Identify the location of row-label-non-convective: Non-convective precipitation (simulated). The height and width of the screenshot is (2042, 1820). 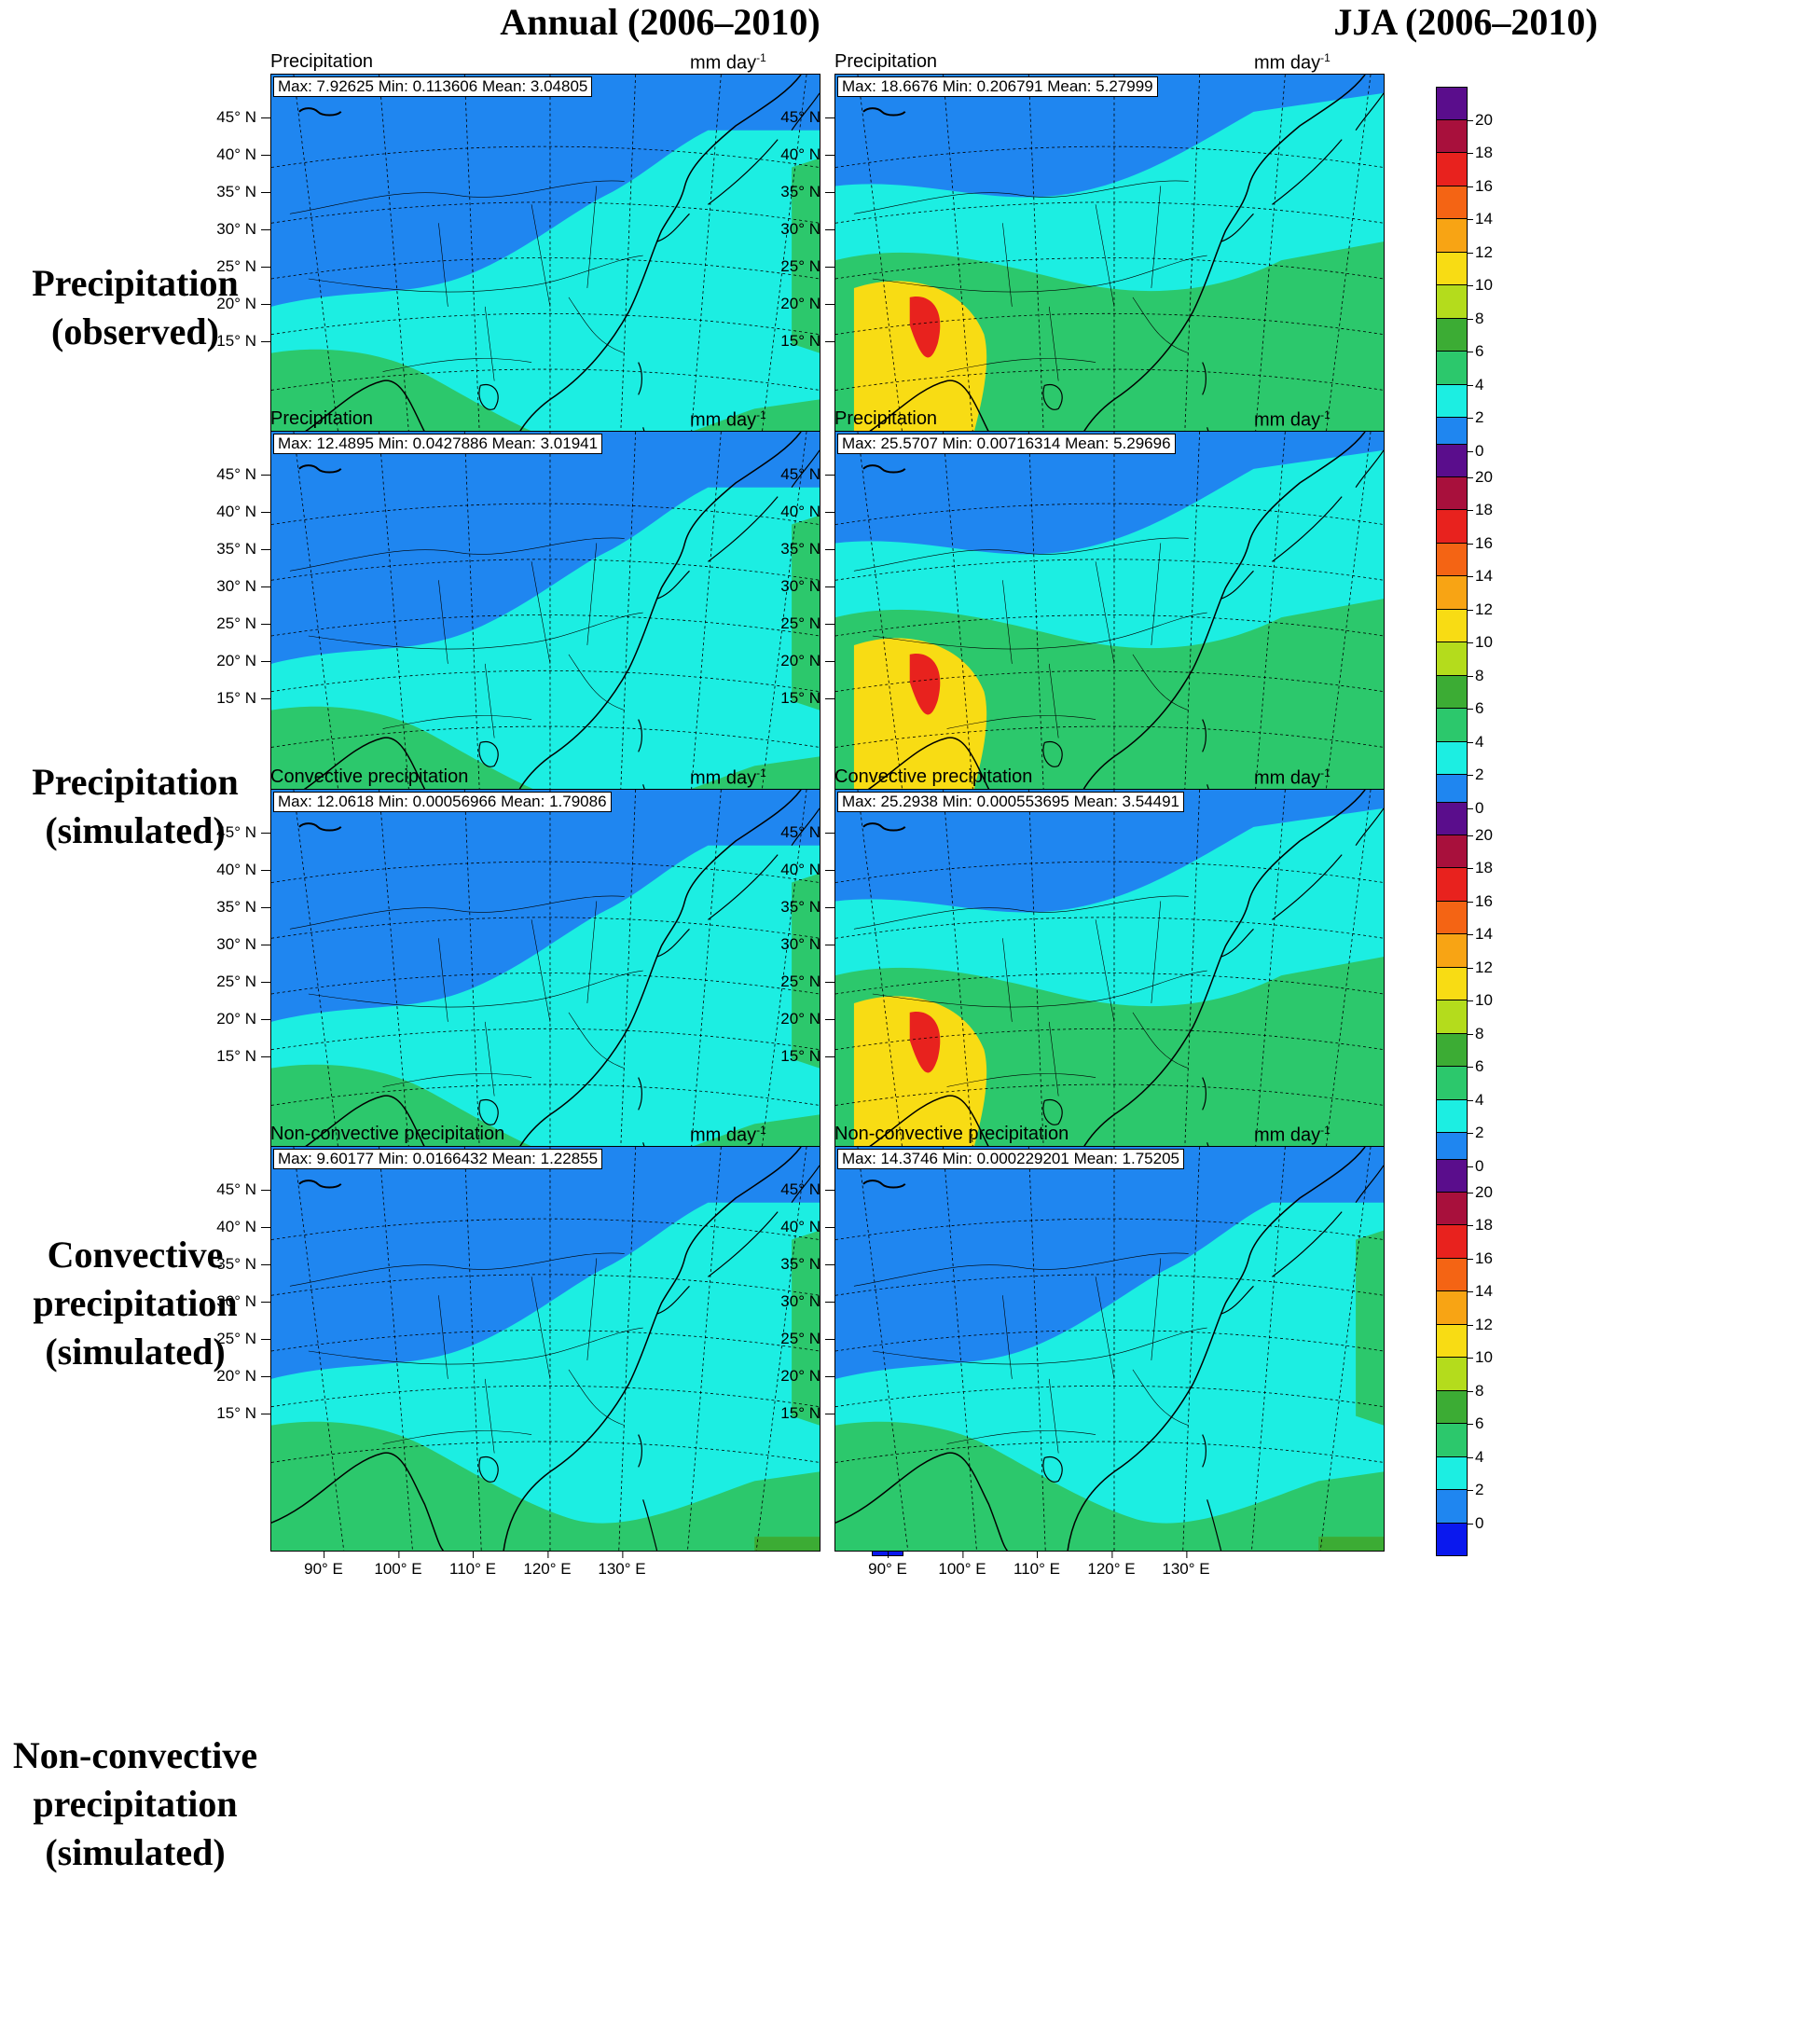
(135, 1803).